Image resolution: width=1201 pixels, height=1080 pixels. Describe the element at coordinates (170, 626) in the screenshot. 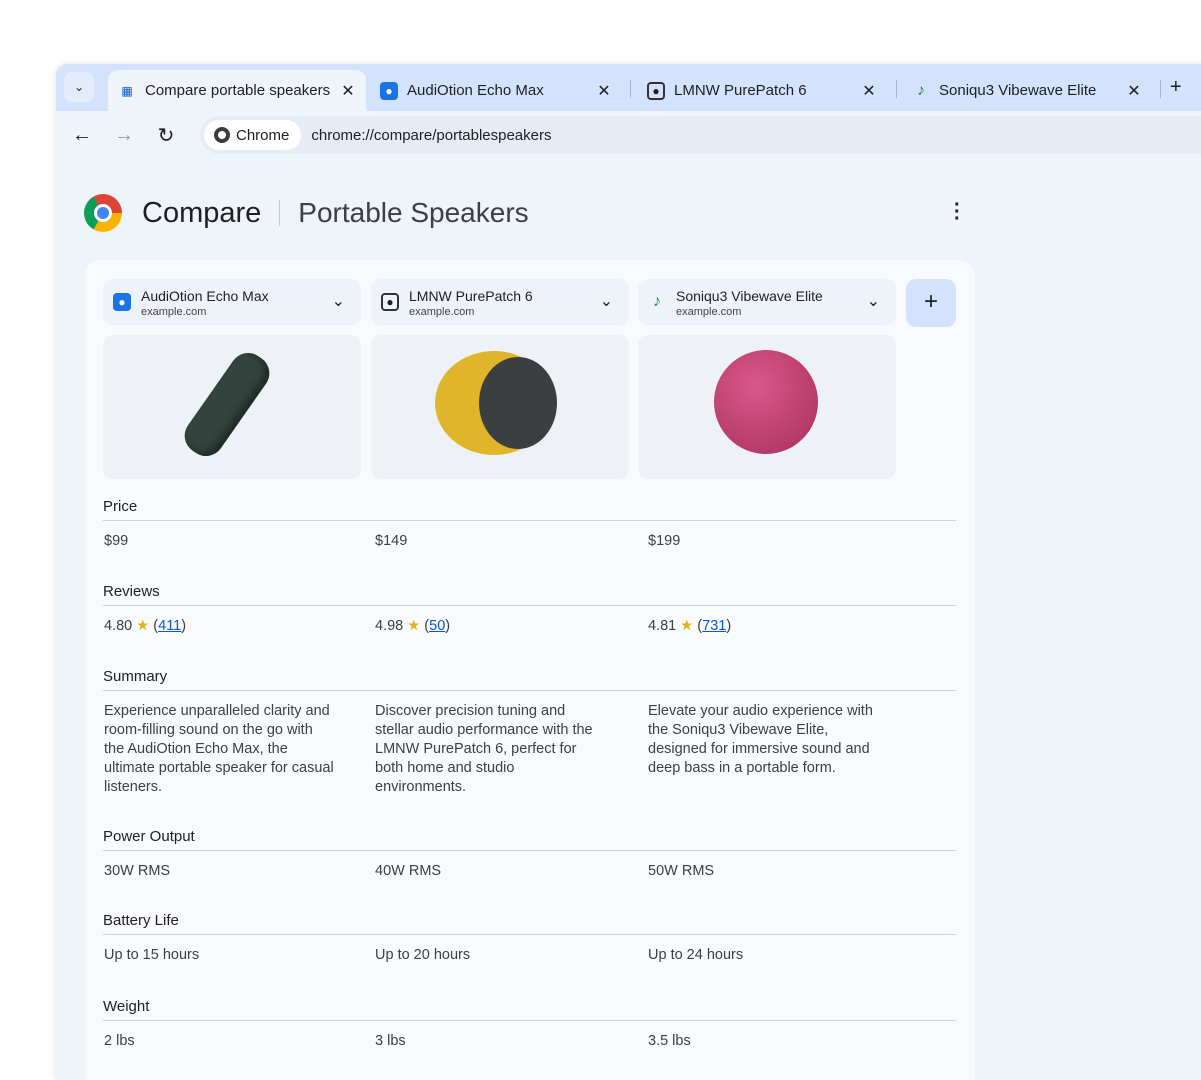

I see `review-count-link: 411` at that location.